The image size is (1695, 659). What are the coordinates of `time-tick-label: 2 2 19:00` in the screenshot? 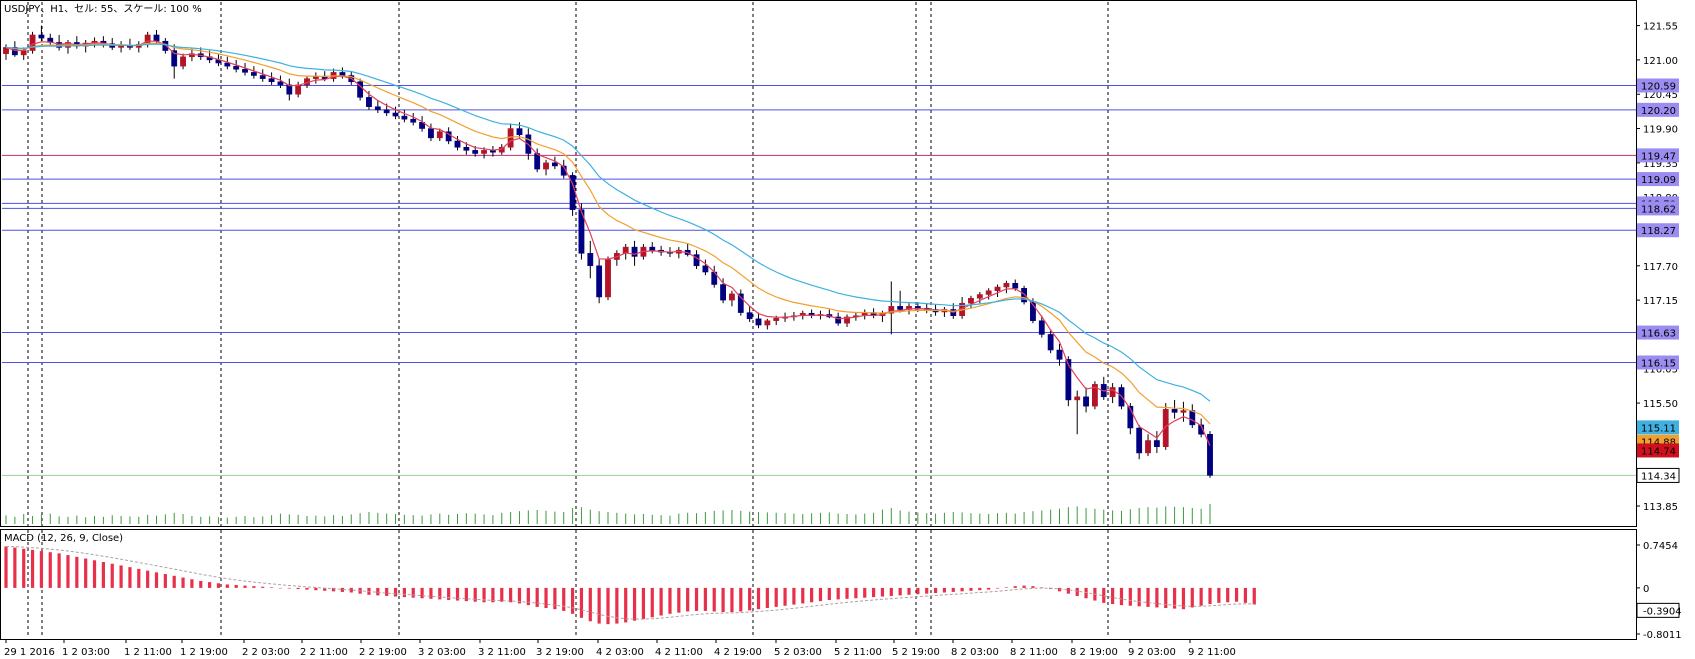 It's located at (383, 652).